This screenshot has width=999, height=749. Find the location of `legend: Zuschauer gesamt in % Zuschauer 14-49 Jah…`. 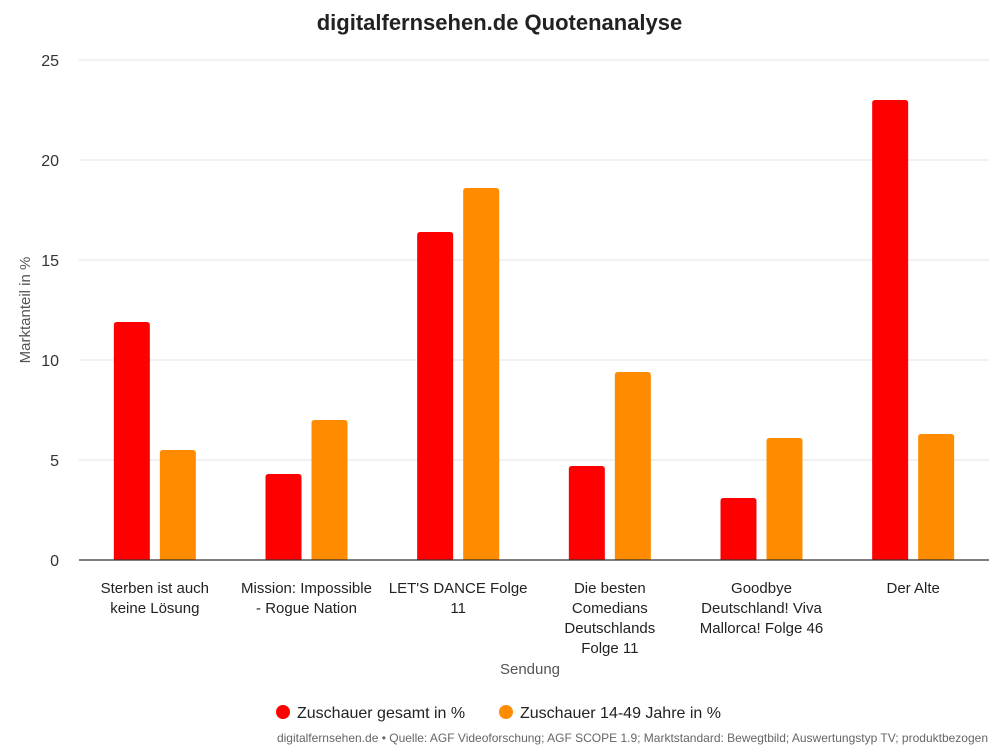

legend: Zuschauer gesamt in % Zuschauer 14-49 Jah… is located at coordinates (498, 713).